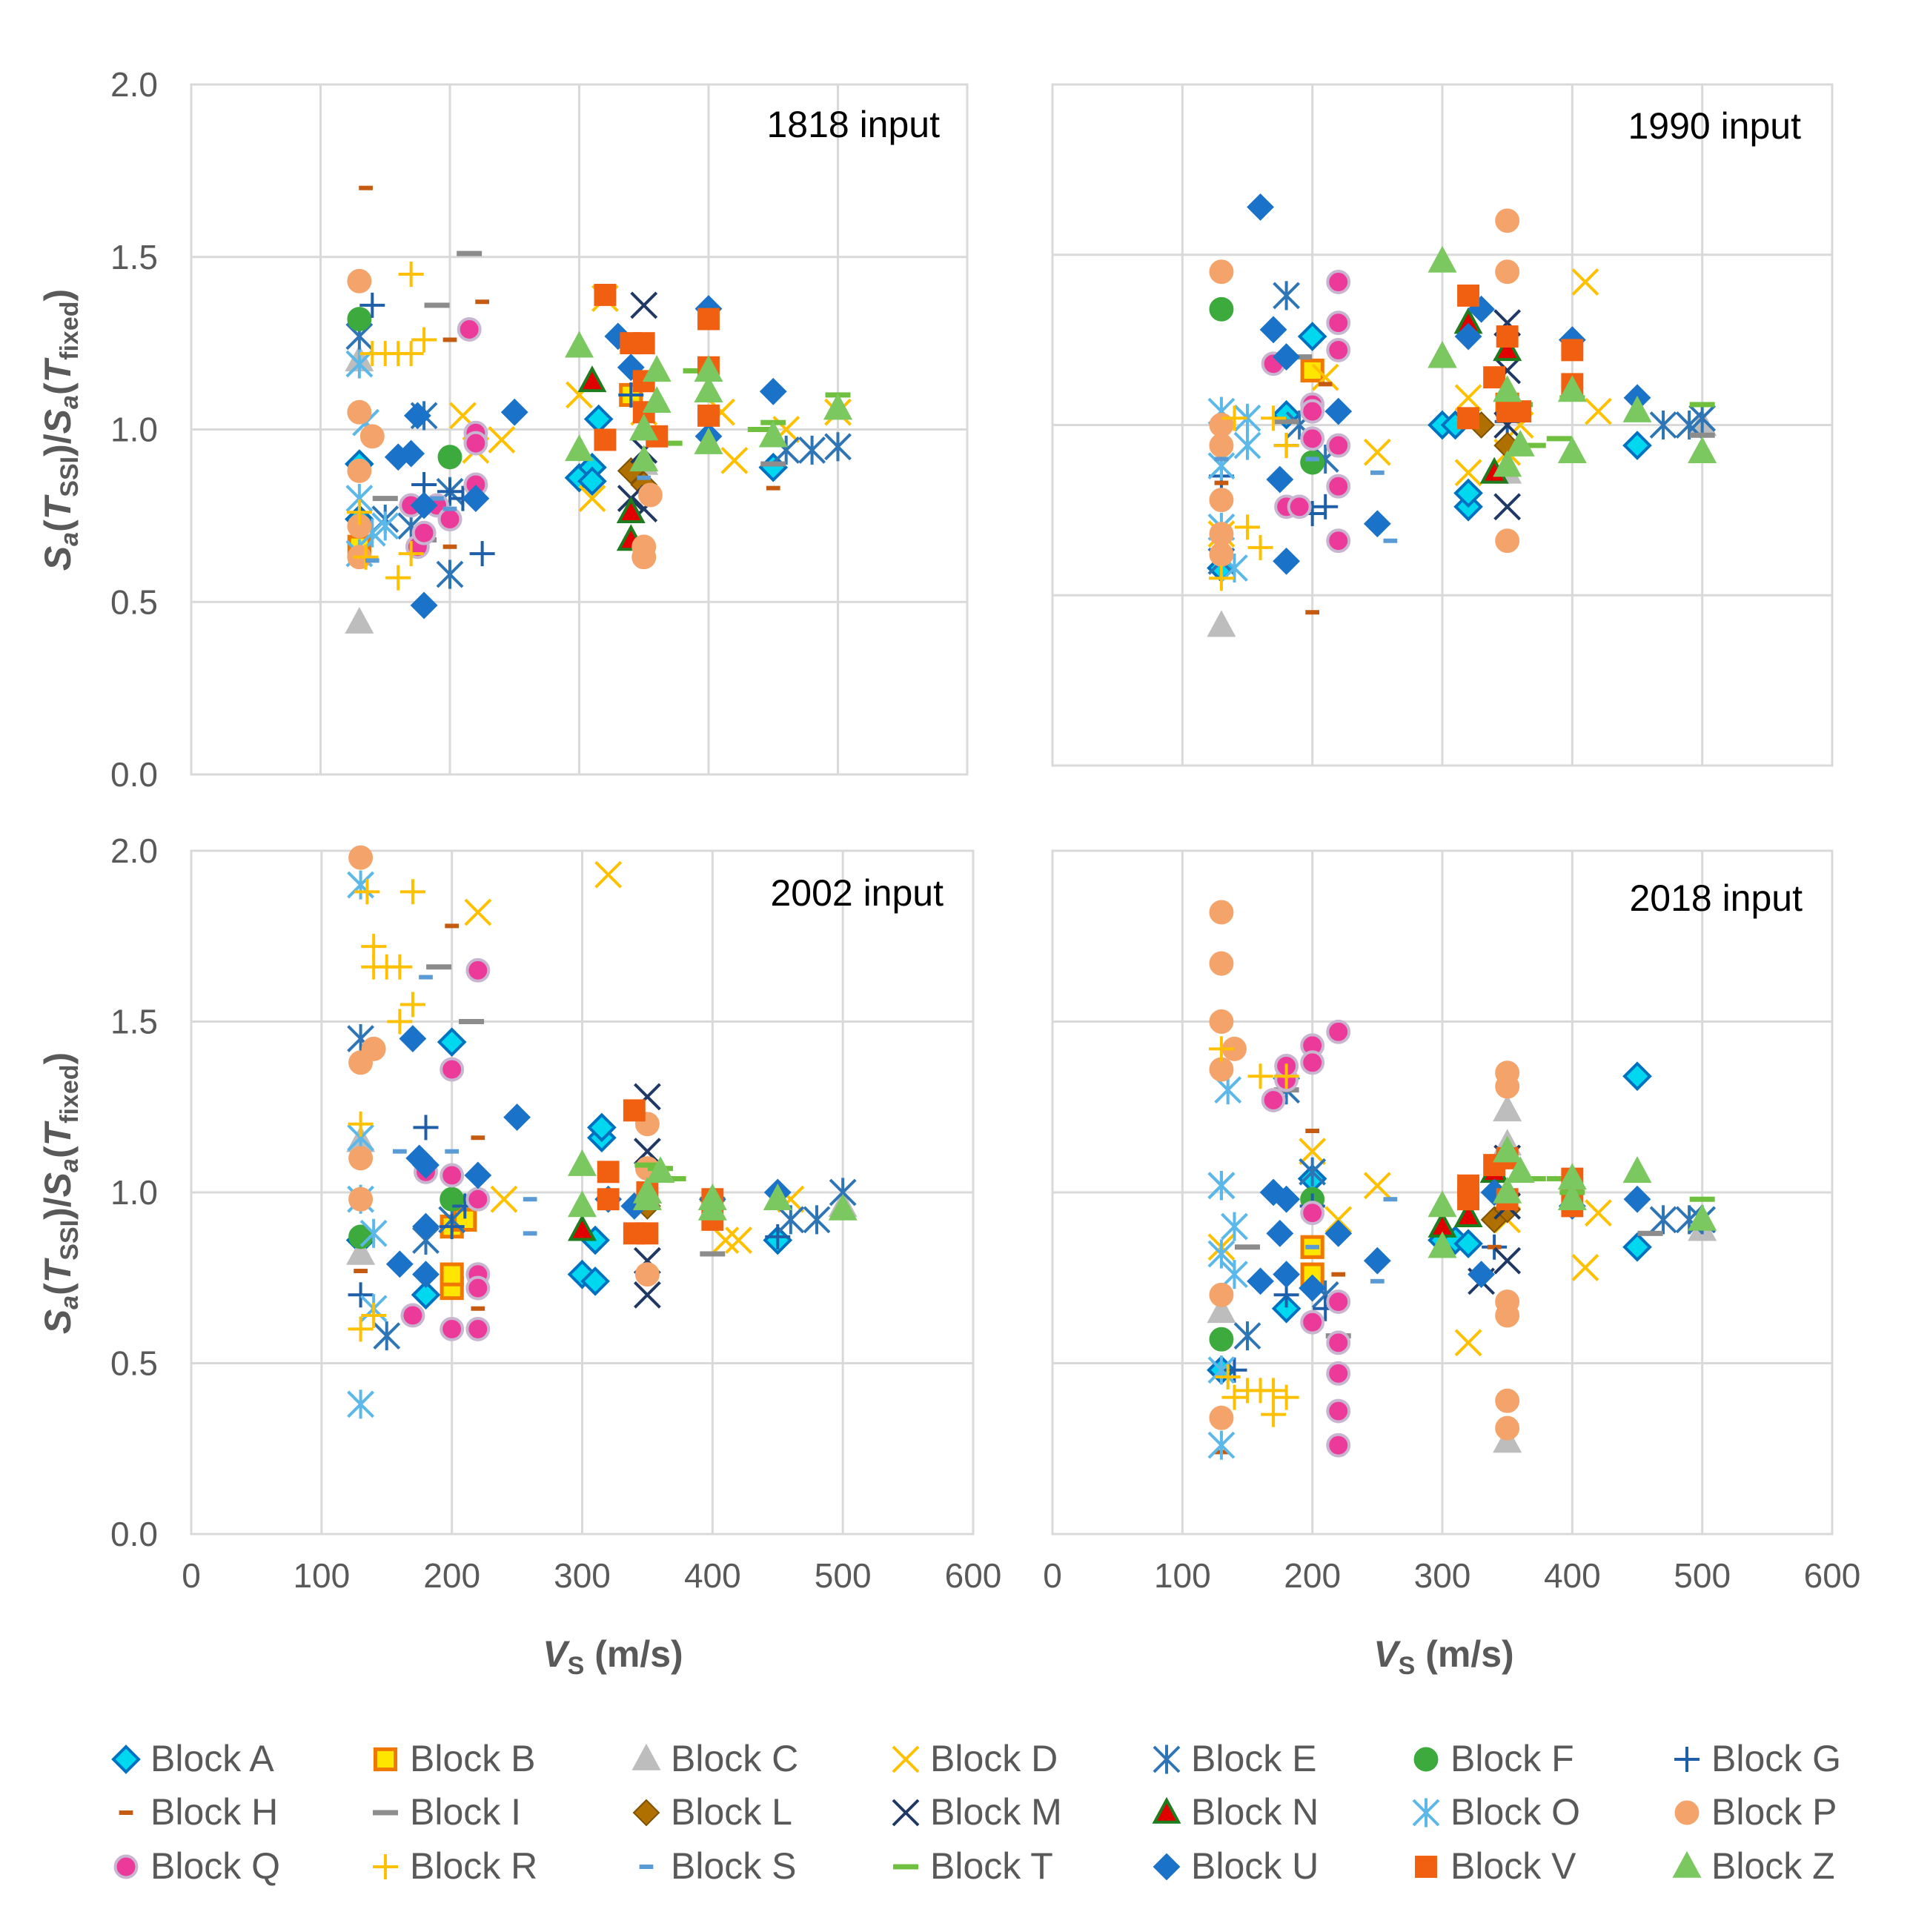 This screenshot has height=1932, width=1910. What do you see at coordinates (1753, 1866) in the screenshot?
I see `legend-item-block-z: Block Z` at bounding box center [1753, 1866].